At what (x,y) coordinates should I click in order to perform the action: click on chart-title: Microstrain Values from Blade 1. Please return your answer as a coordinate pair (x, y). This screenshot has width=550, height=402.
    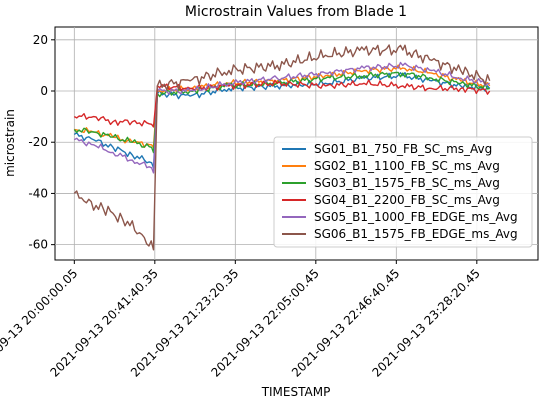
    Looking at the image, I should click on (296, 12).